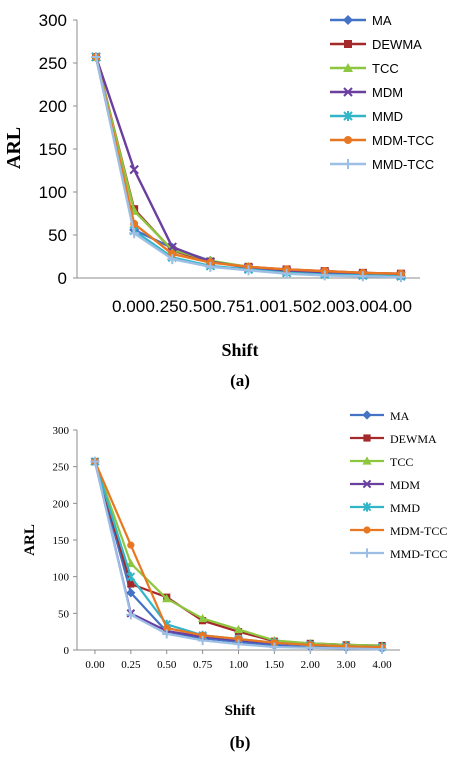 The height and width of the screenshot is (757, 474). What do you see at coordinates (311, 665) in the screenshot?
I see `x-tick-label: 2.00` at bounding box center [311, 665].